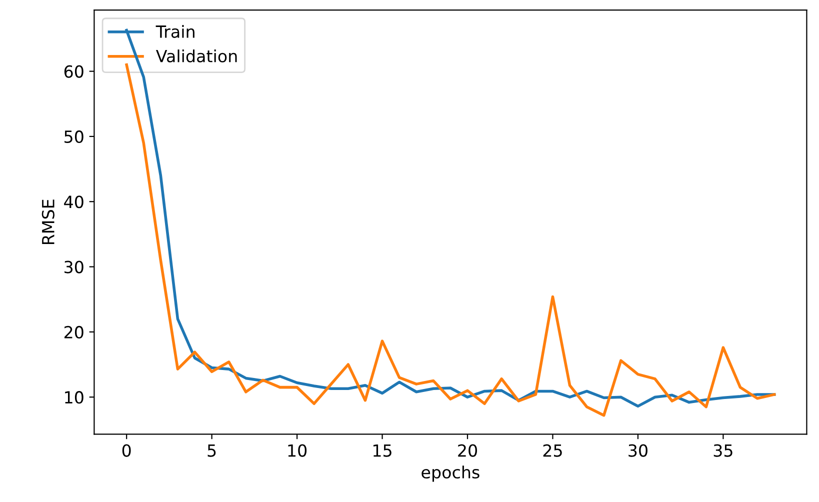 This screenshot has width=819, height=502. Describe the element at coordinates (48, 222) in the screenshot. I see `y-axis-title: RMSE` at that location.